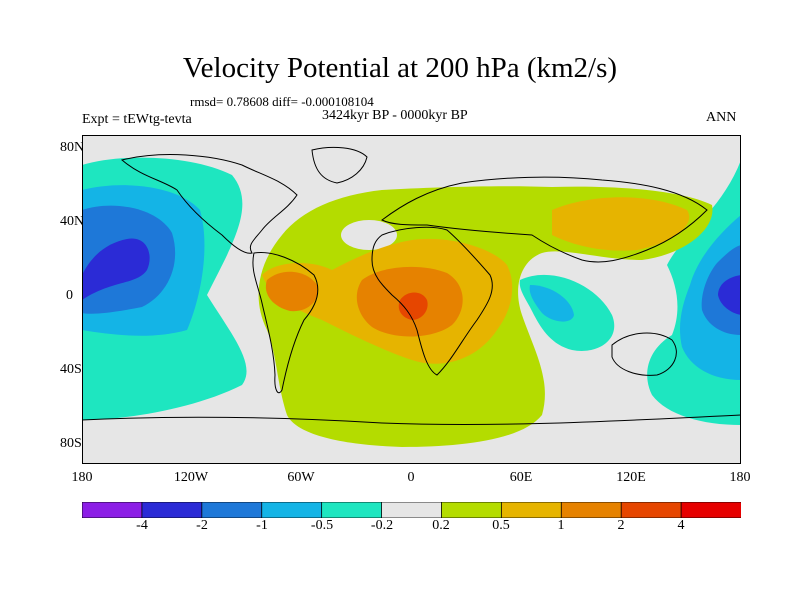 The width and height of the screenshot is (800, 600). Describe the element at coordinates (551, 303) in the screenshot. I see `contour-neg05-indian-ocean` at that location.